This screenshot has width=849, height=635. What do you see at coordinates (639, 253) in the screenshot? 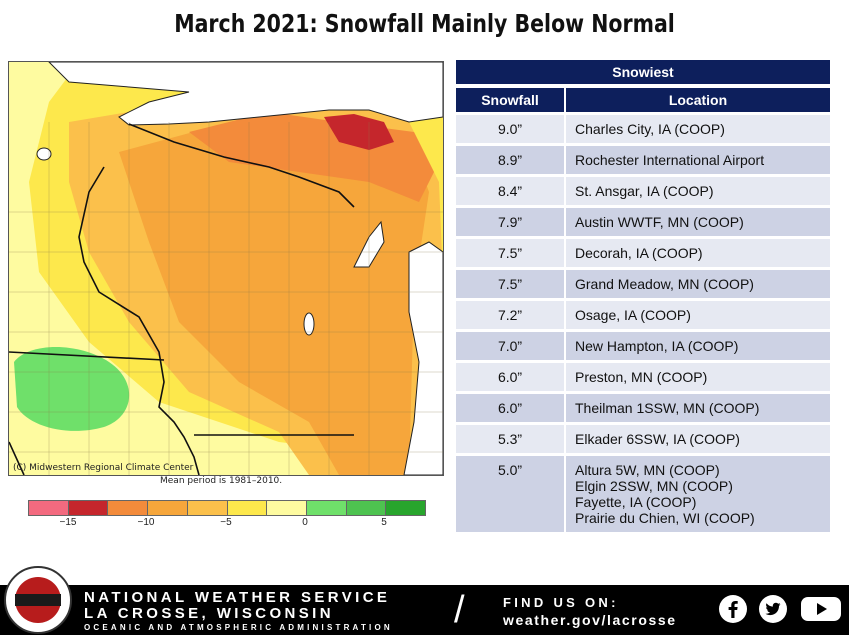
I see `location-name: Decorah, IA (COOP)` at bounding box center [639, 253].